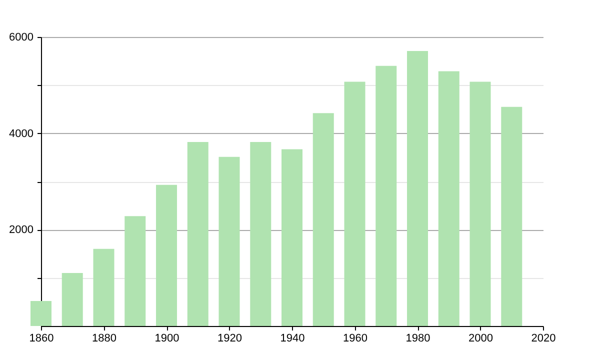  Describe the element at coordinates (104, 338) in the screenshot. I see `x-tick-label: 1880` at that location.